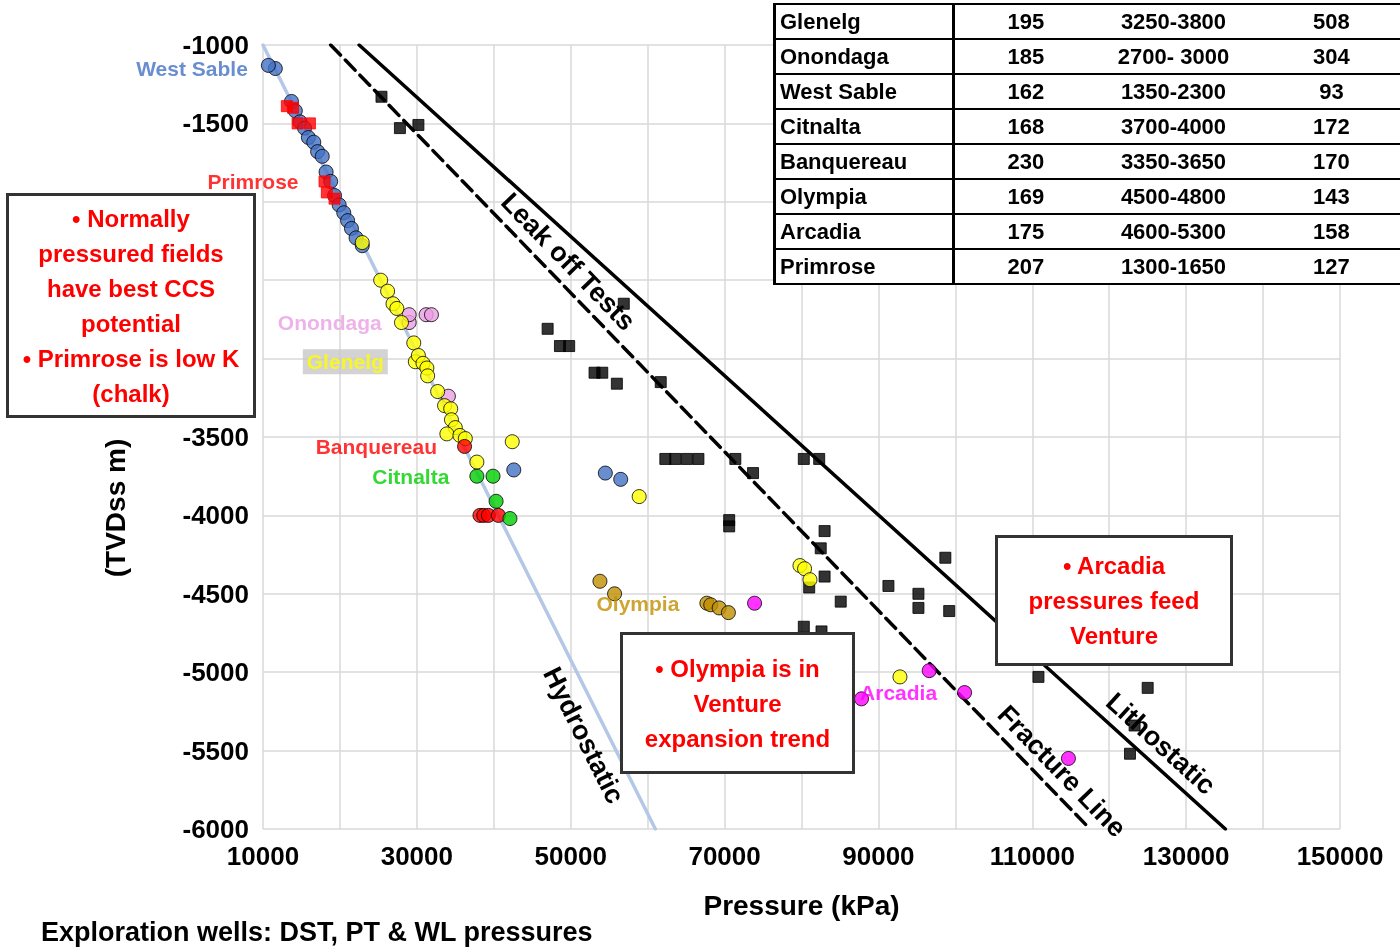 Image resolution: width=1400 pixels, height=950 pixels. Describe the element at coordinates (411, 476) in the screenshot. I see `series-label: Citnalta` at that location.